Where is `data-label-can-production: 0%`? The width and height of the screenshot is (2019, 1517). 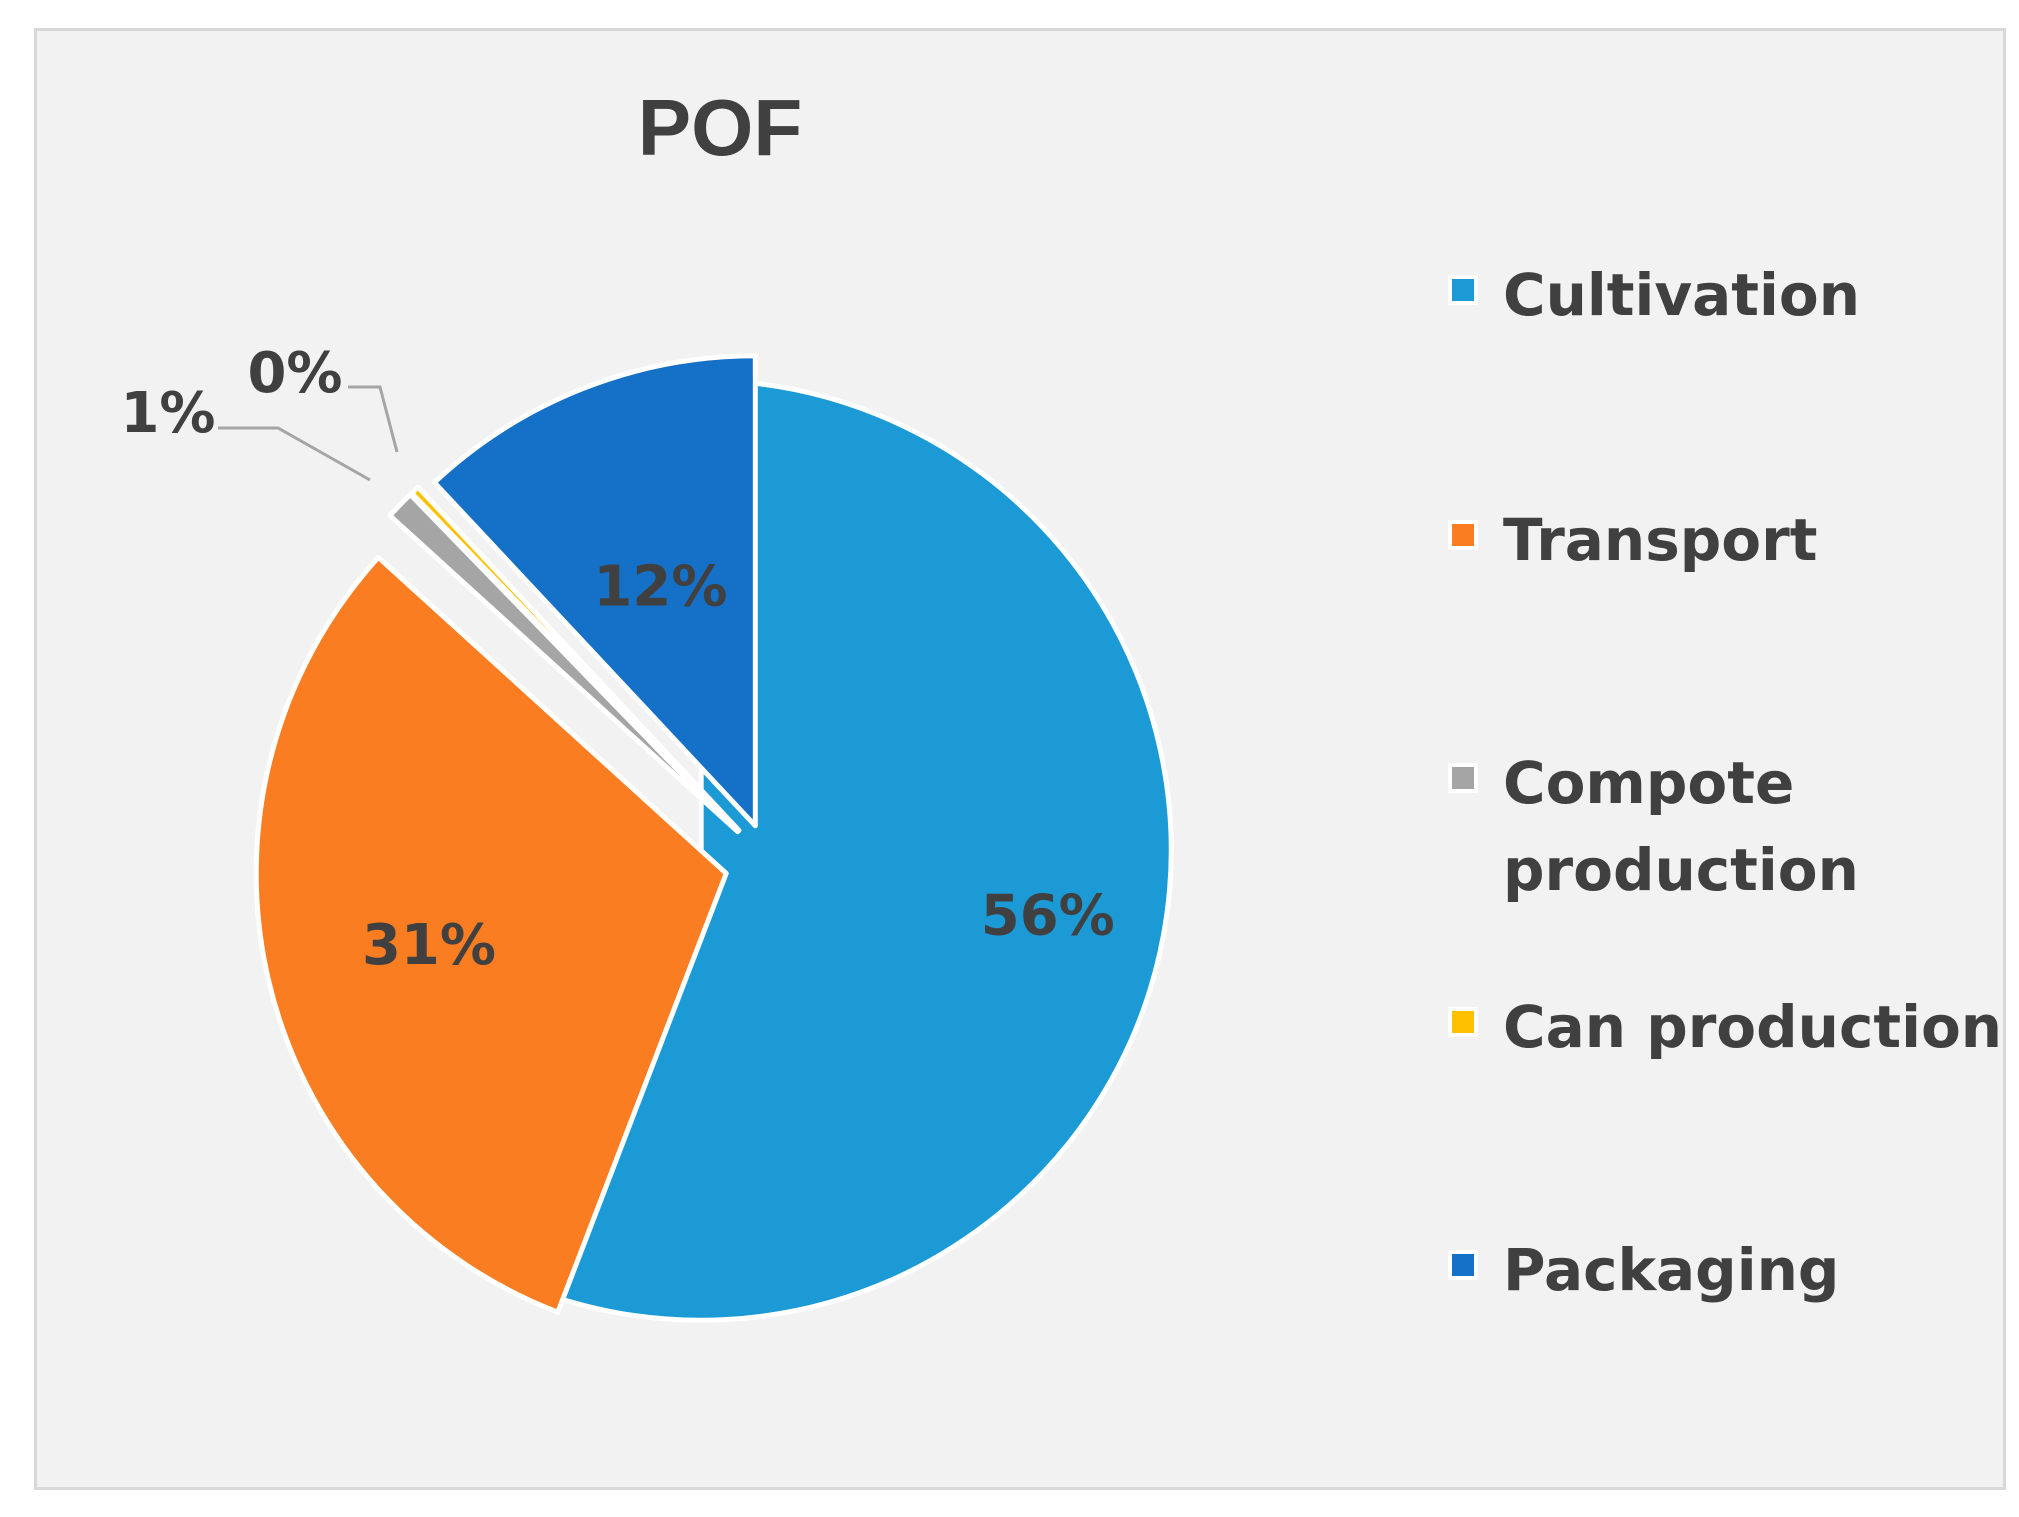 data-label-can-production: 0% is located at coordinates (294, 373).